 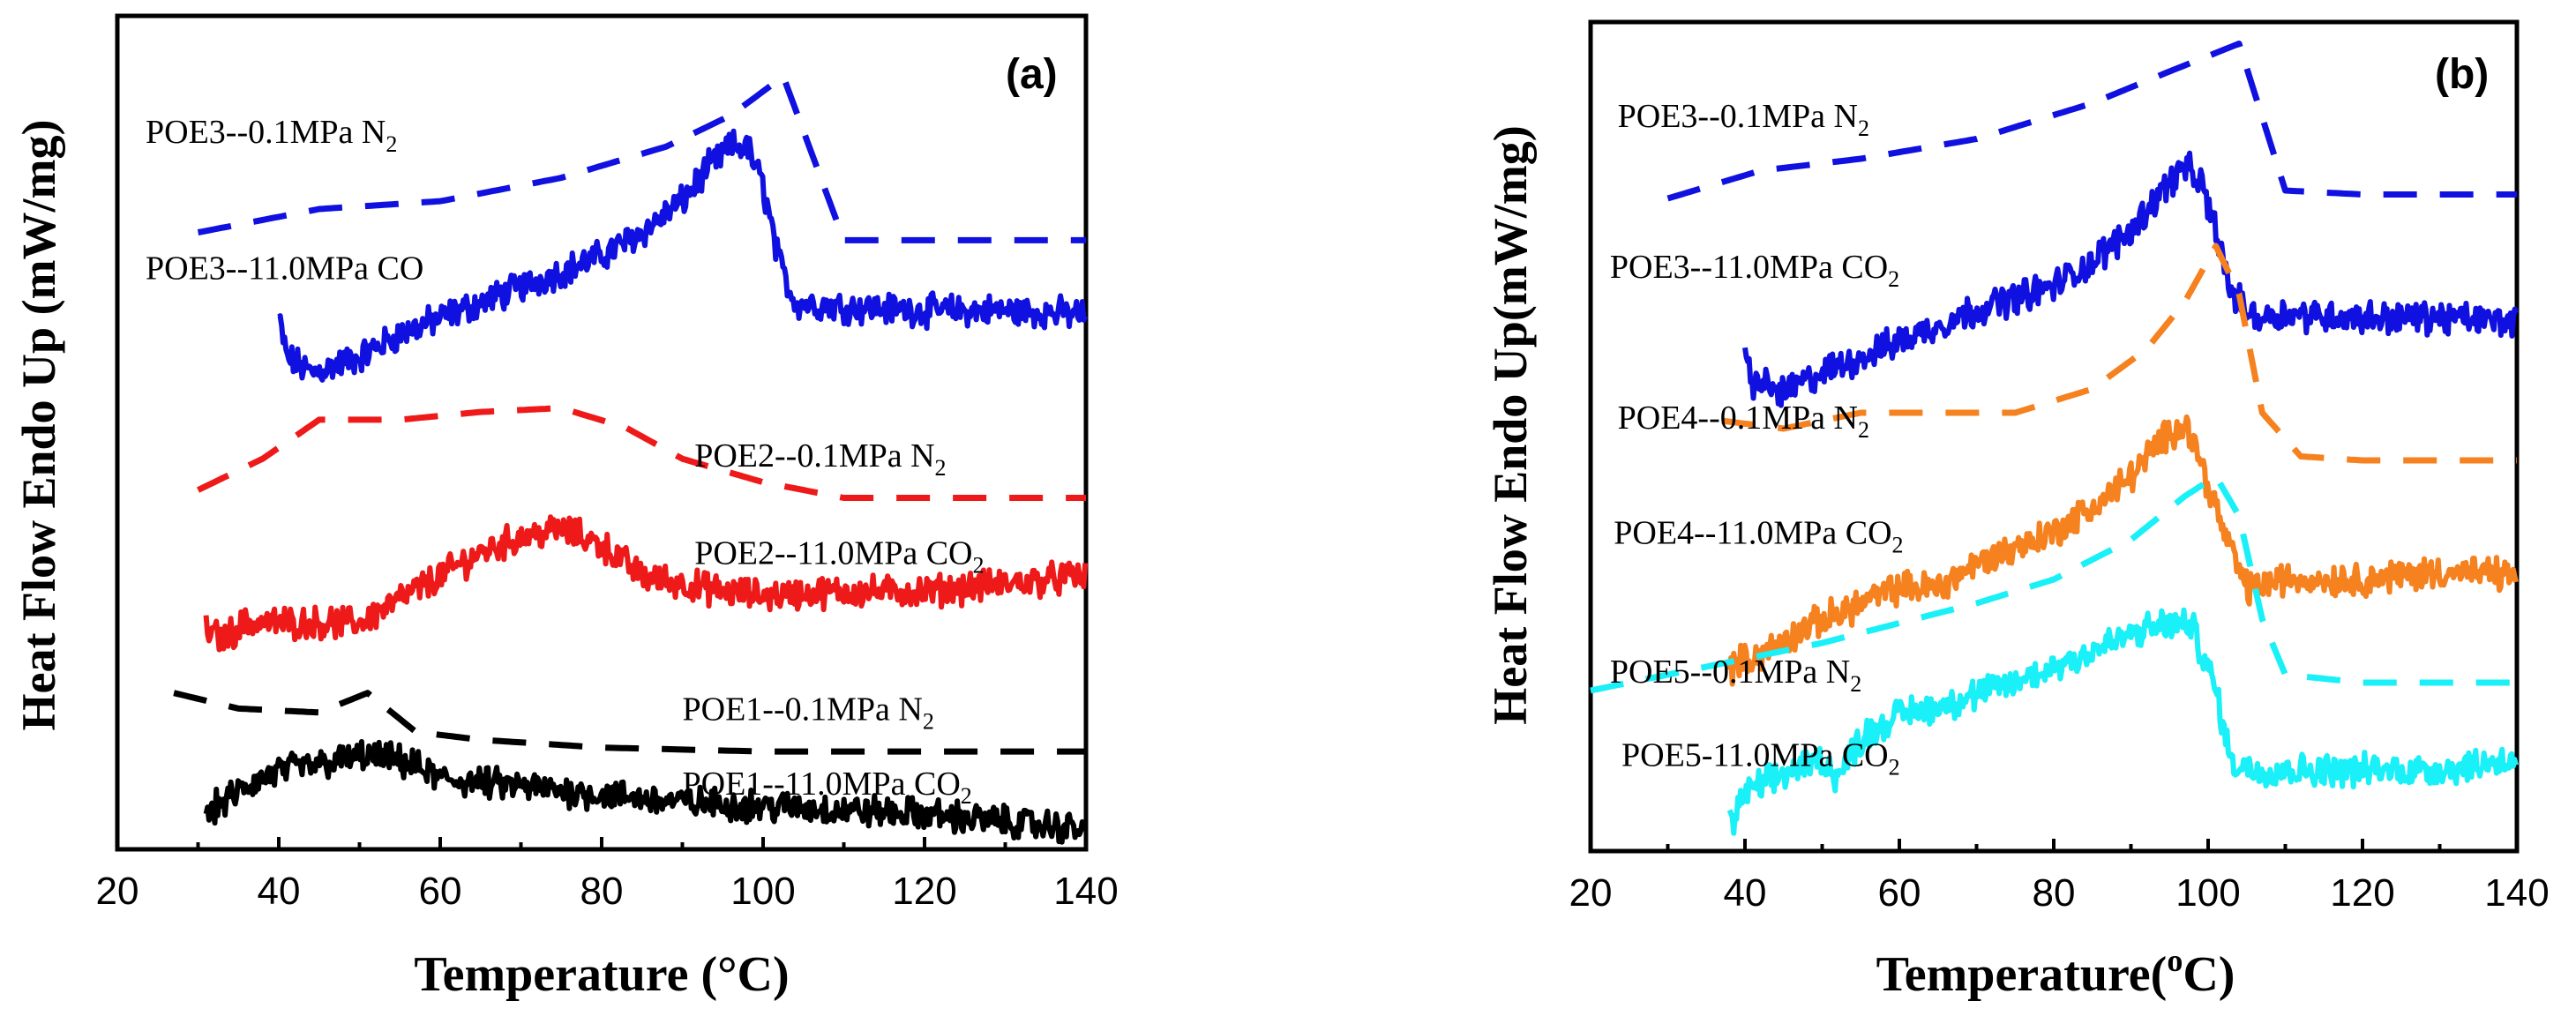 What do you see at coordinates (1032, 74) in the screenshot?
I see `panel-a-tag: (a)` at bounding box center [1032, 74].